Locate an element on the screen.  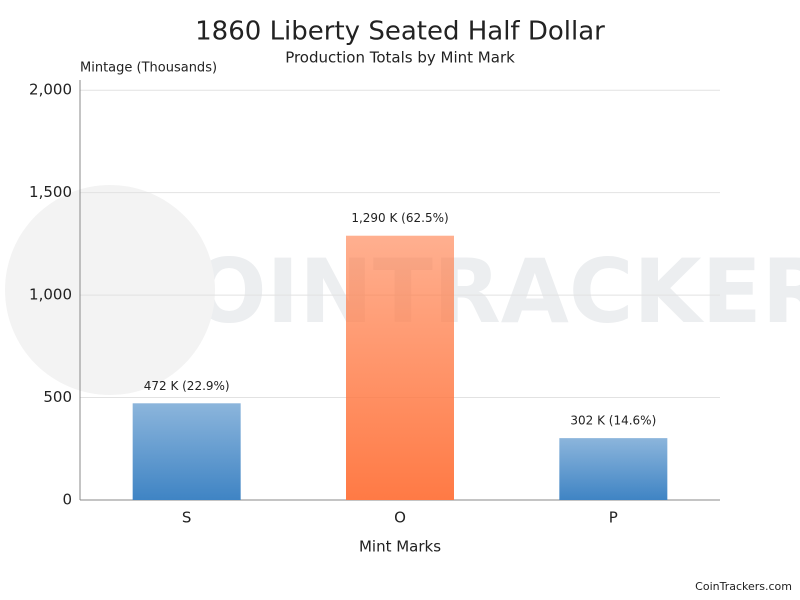
watermark-logo is located at coordinates (110, 290).